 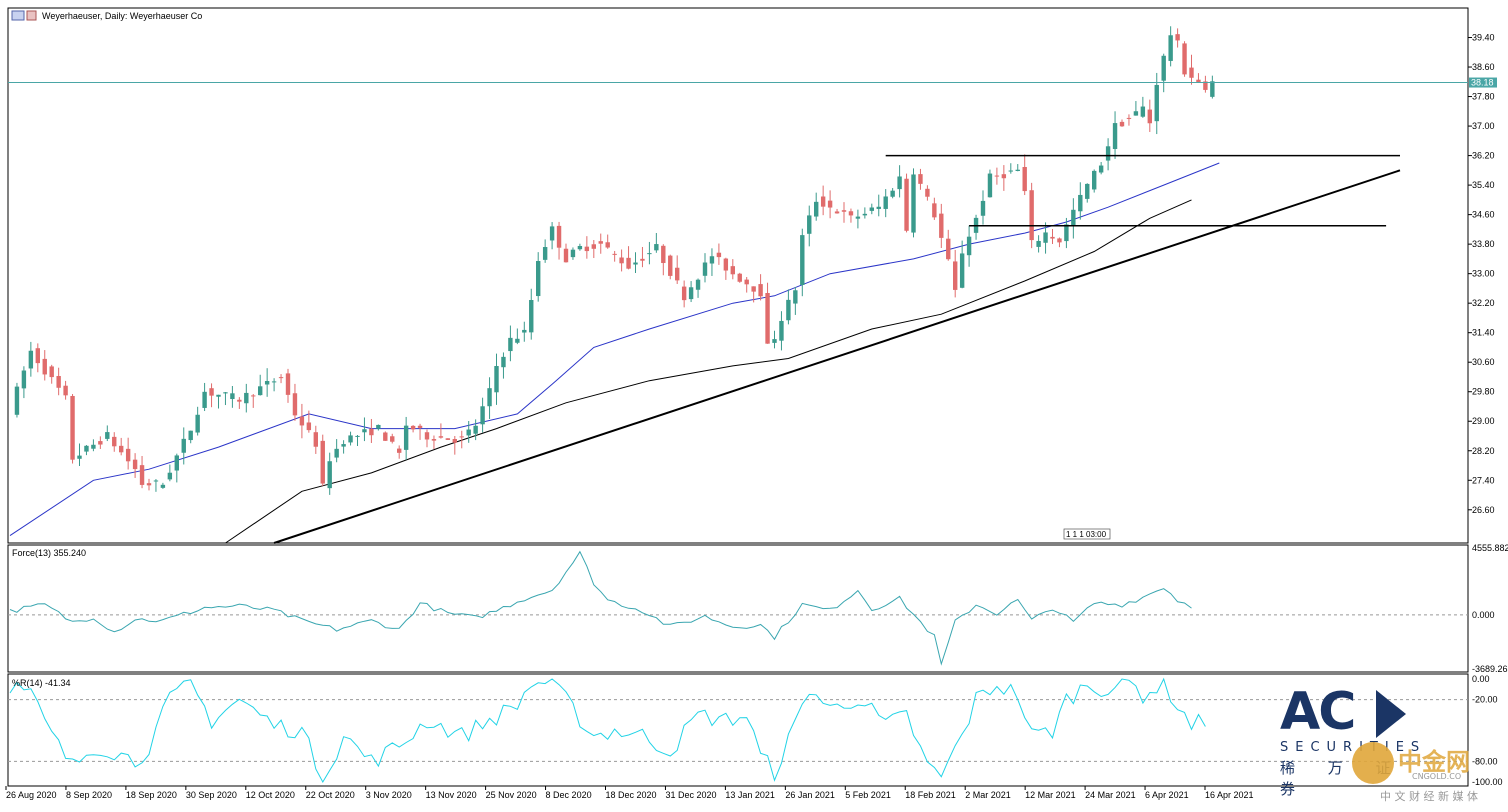 I want to click on mini-label-box, so click(x=1087, y=534).